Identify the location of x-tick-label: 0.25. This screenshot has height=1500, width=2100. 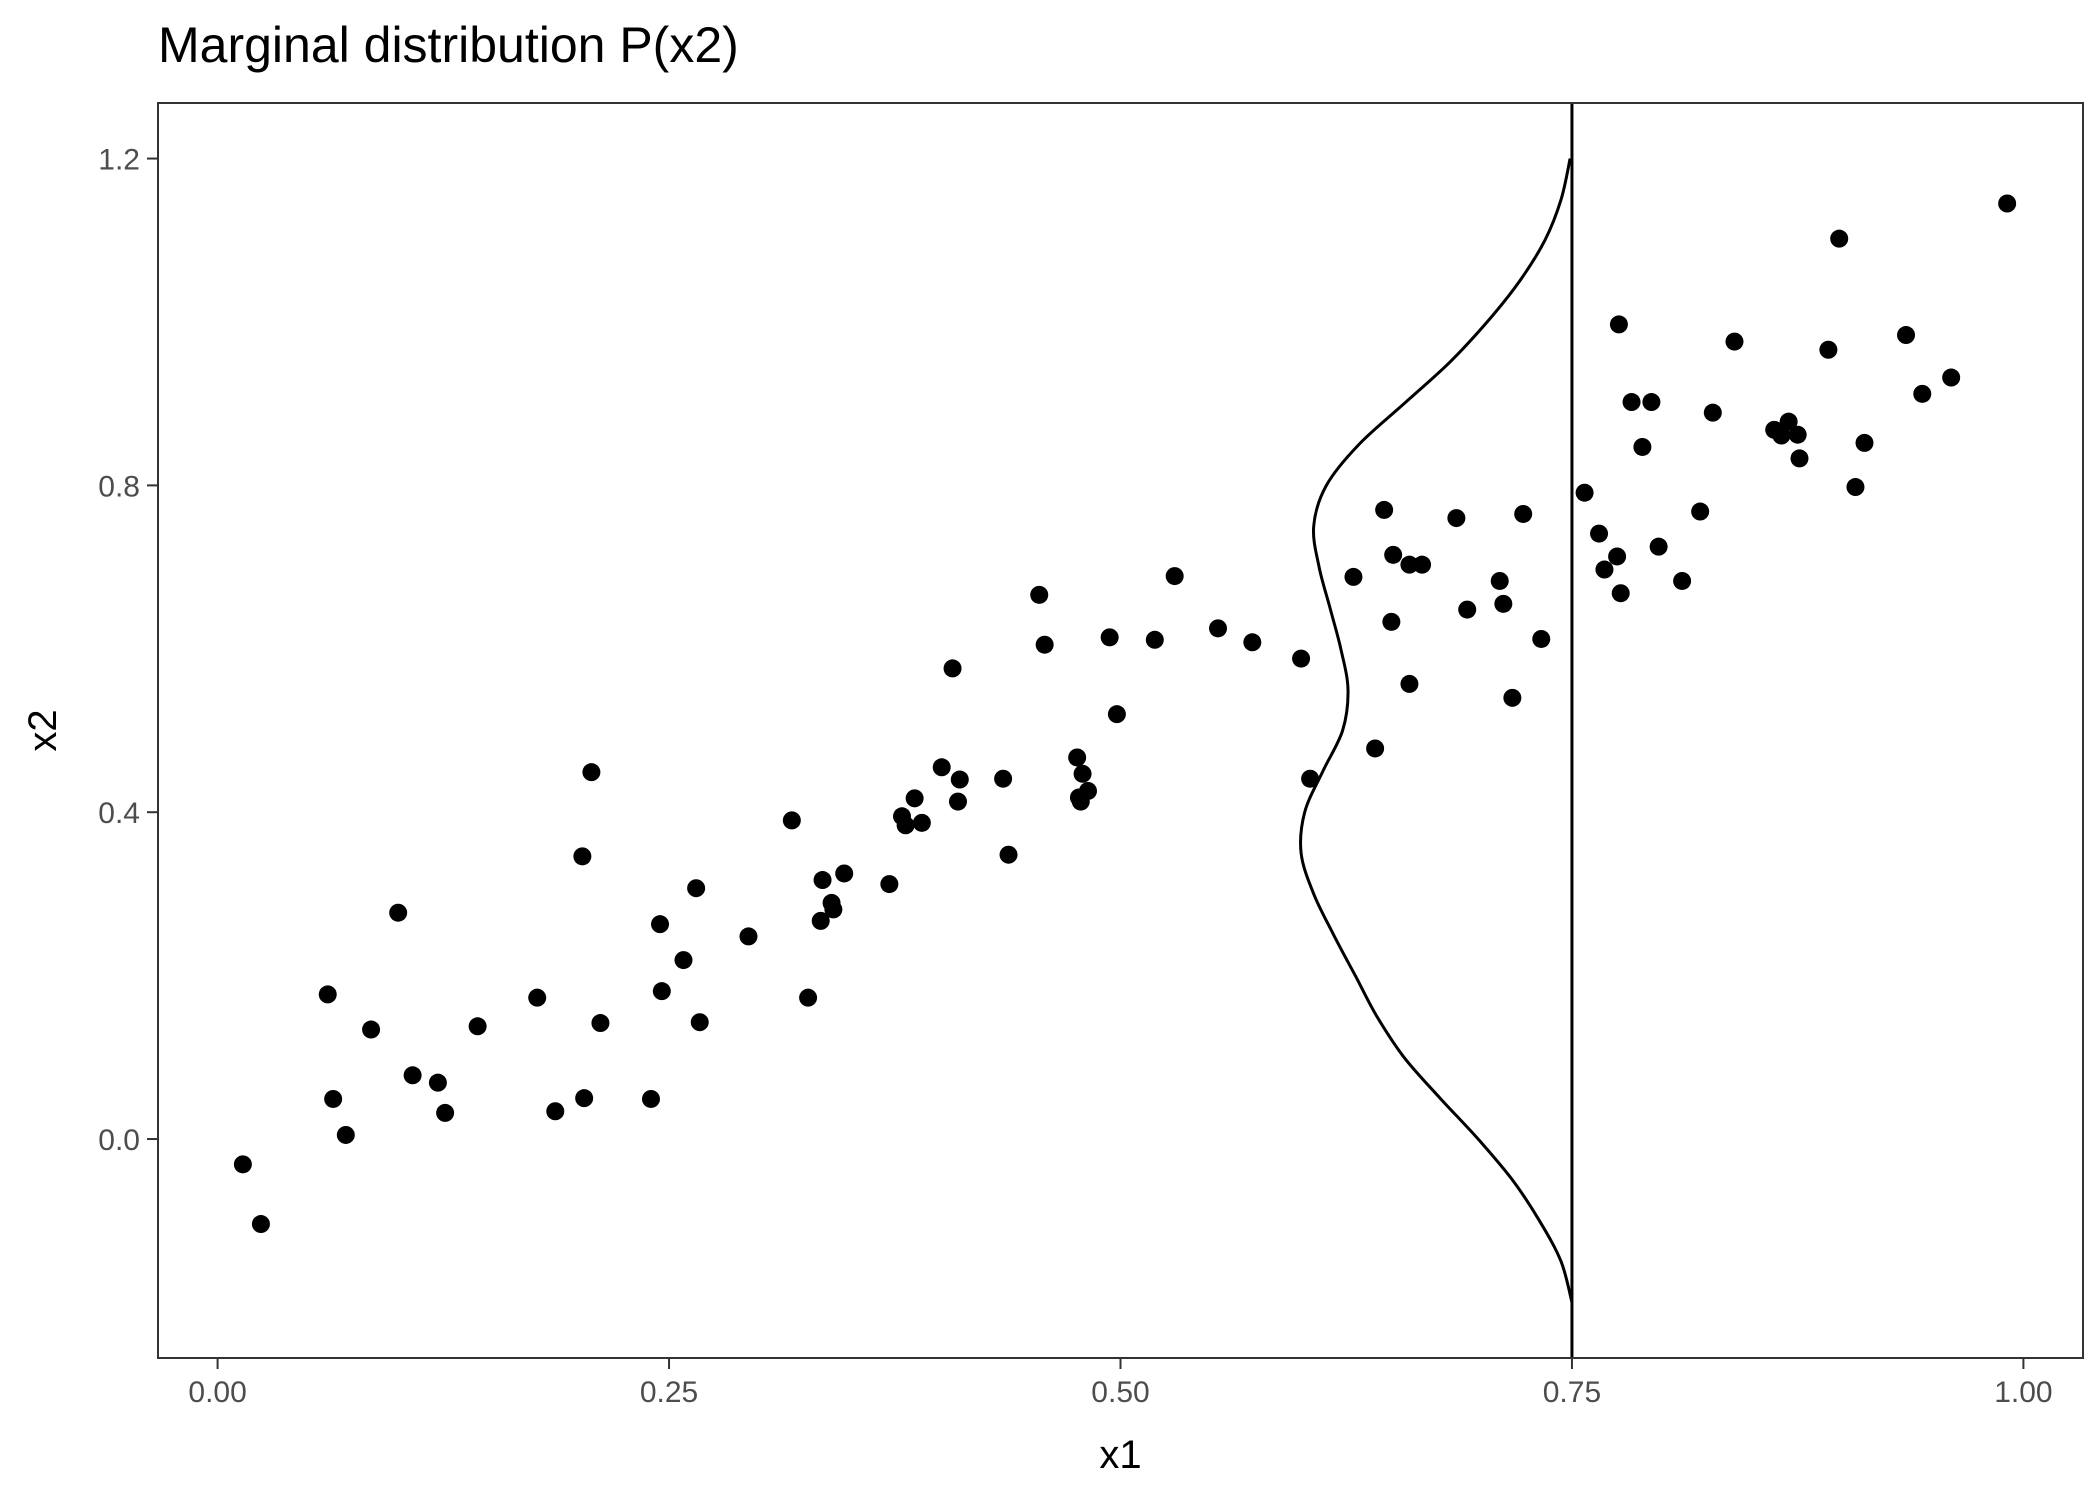
(669, 1392).